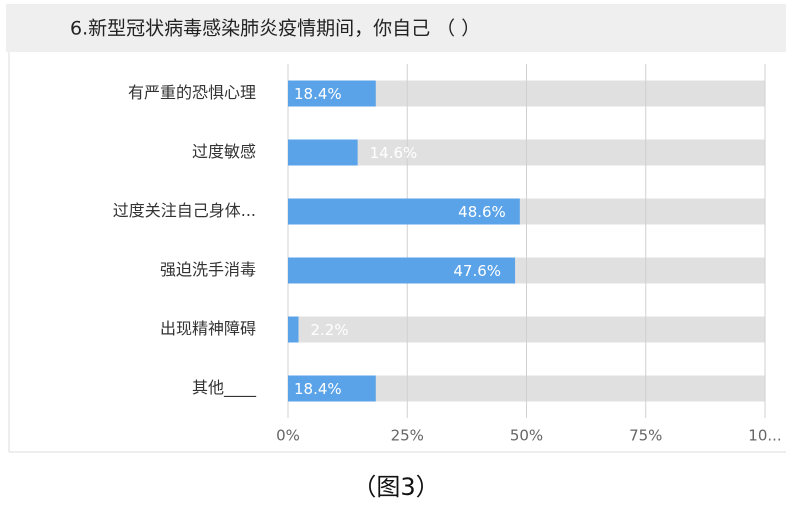 This screenshot has width=792, height=515. What do you see at coordinates (477, 271) in the screenshot?
I see `value-label: 47.6%` at bounding box center [477, 271].